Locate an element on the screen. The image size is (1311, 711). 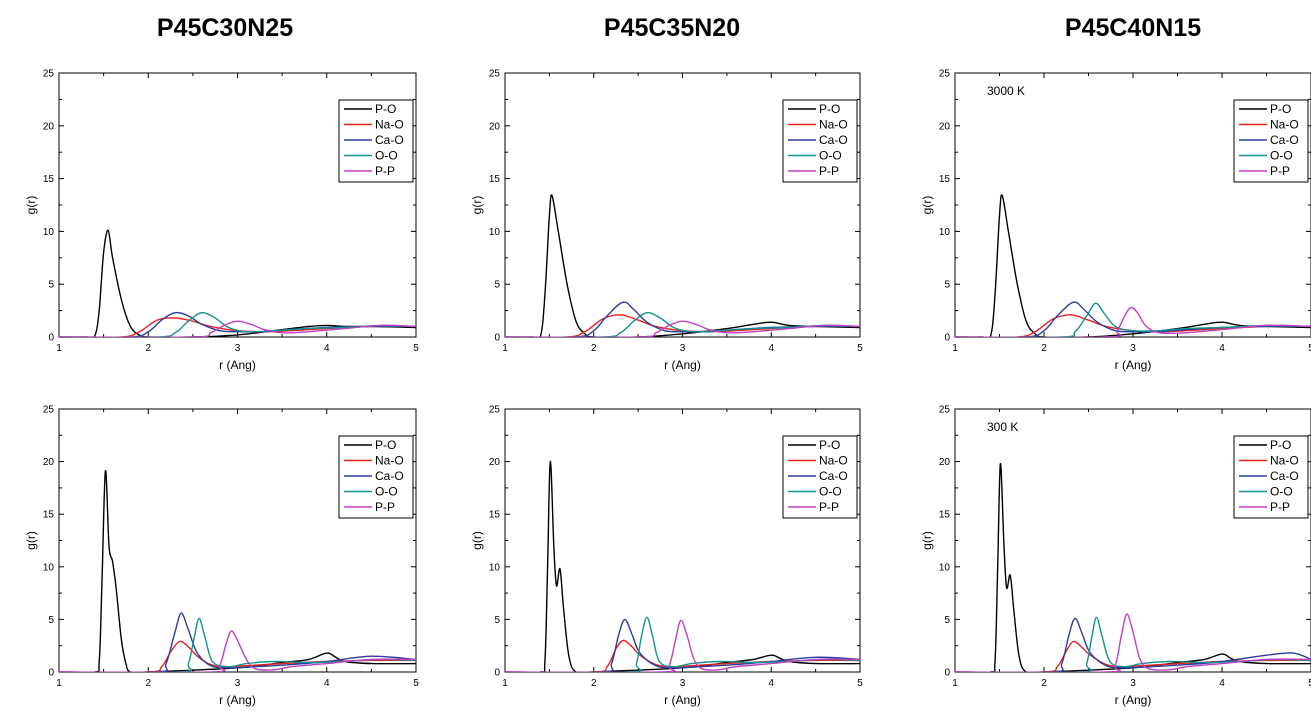
column-title-3: P45C40N15 is located at coordinates (1133, 28).